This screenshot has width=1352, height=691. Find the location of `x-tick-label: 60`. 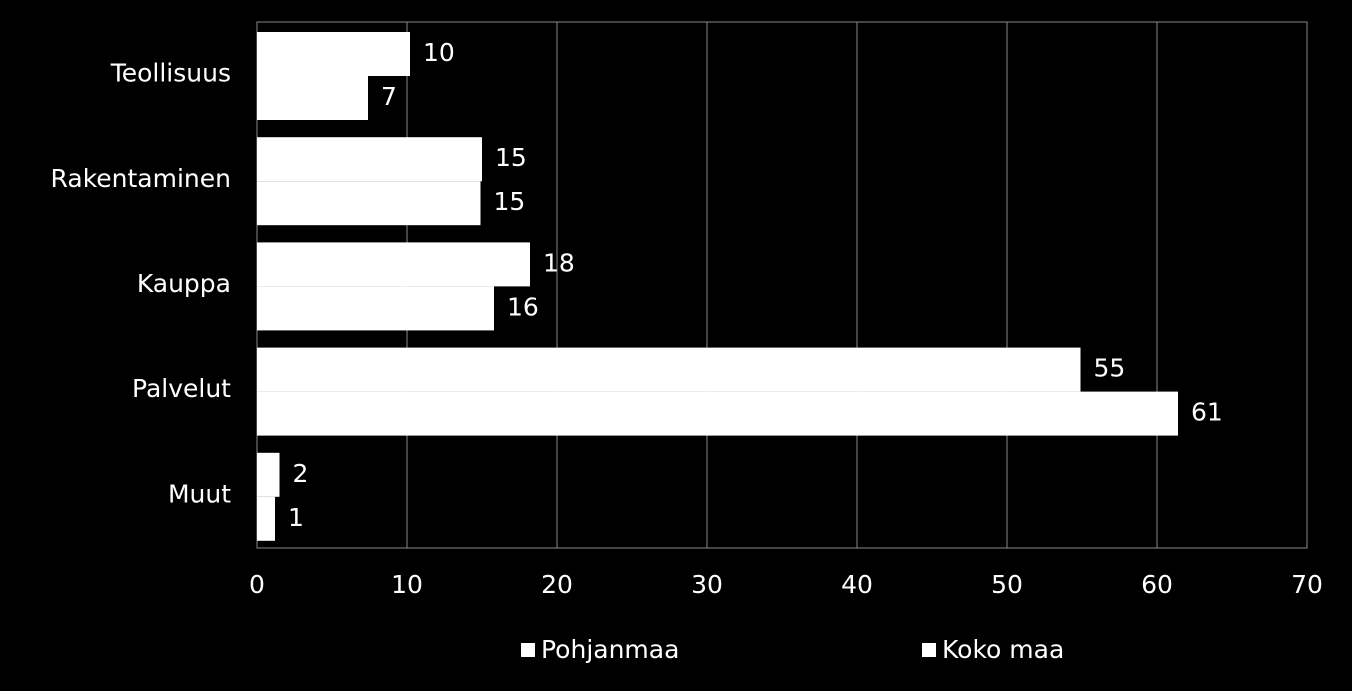

x-tick-label: 60 is located at coordinates (1157, 584).